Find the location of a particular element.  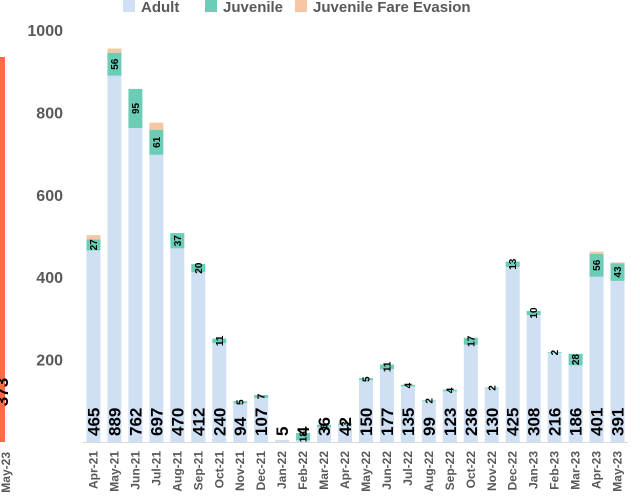

x-tick-label-may-22: May-22 is located at coordinates (366, 471).